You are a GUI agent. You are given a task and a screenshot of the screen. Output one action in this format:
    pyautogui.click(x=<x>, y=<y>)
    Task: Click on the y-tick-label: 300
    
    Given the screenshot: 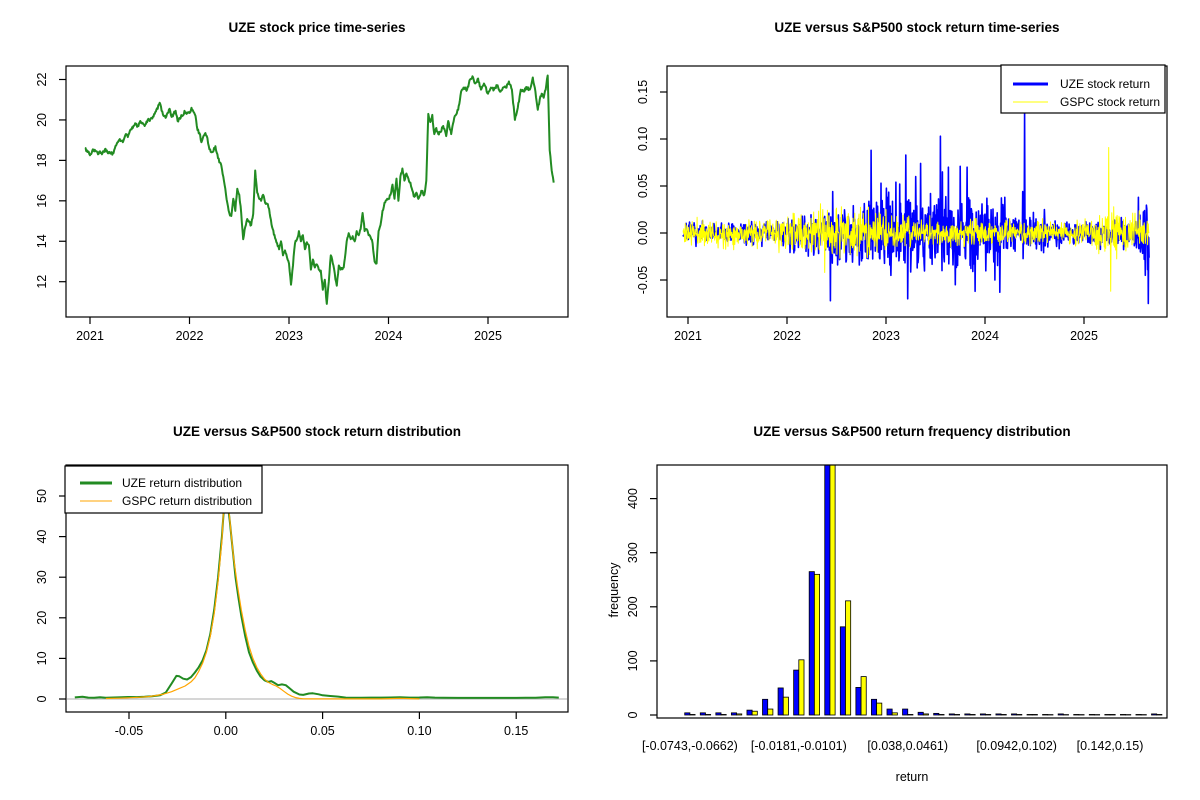 What is the action you would take?
    pyautogui.click(x=633, y=552)
    